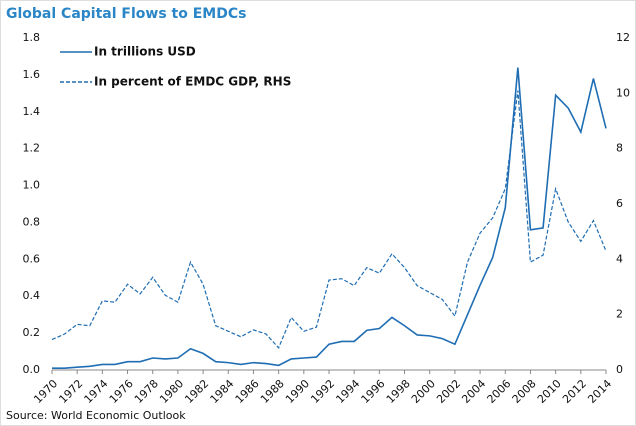 The width and height of the screenshot is (636, 426). I want to click on x-tick-label: 1970, so click(45, 391).